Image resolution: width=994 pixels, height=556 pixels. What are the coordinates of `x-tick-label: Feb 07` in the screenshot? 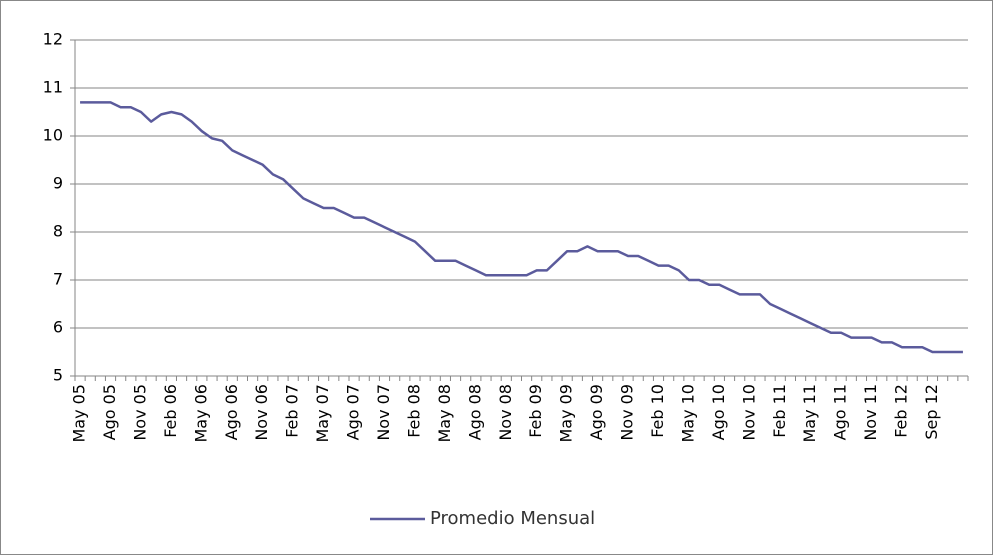 It's located at (292, 411).